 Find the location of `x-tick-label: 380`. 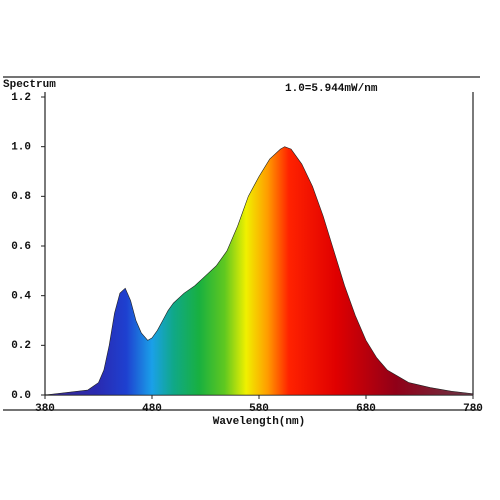

x-tick-label: 380 is located at coordinates (45, 409).